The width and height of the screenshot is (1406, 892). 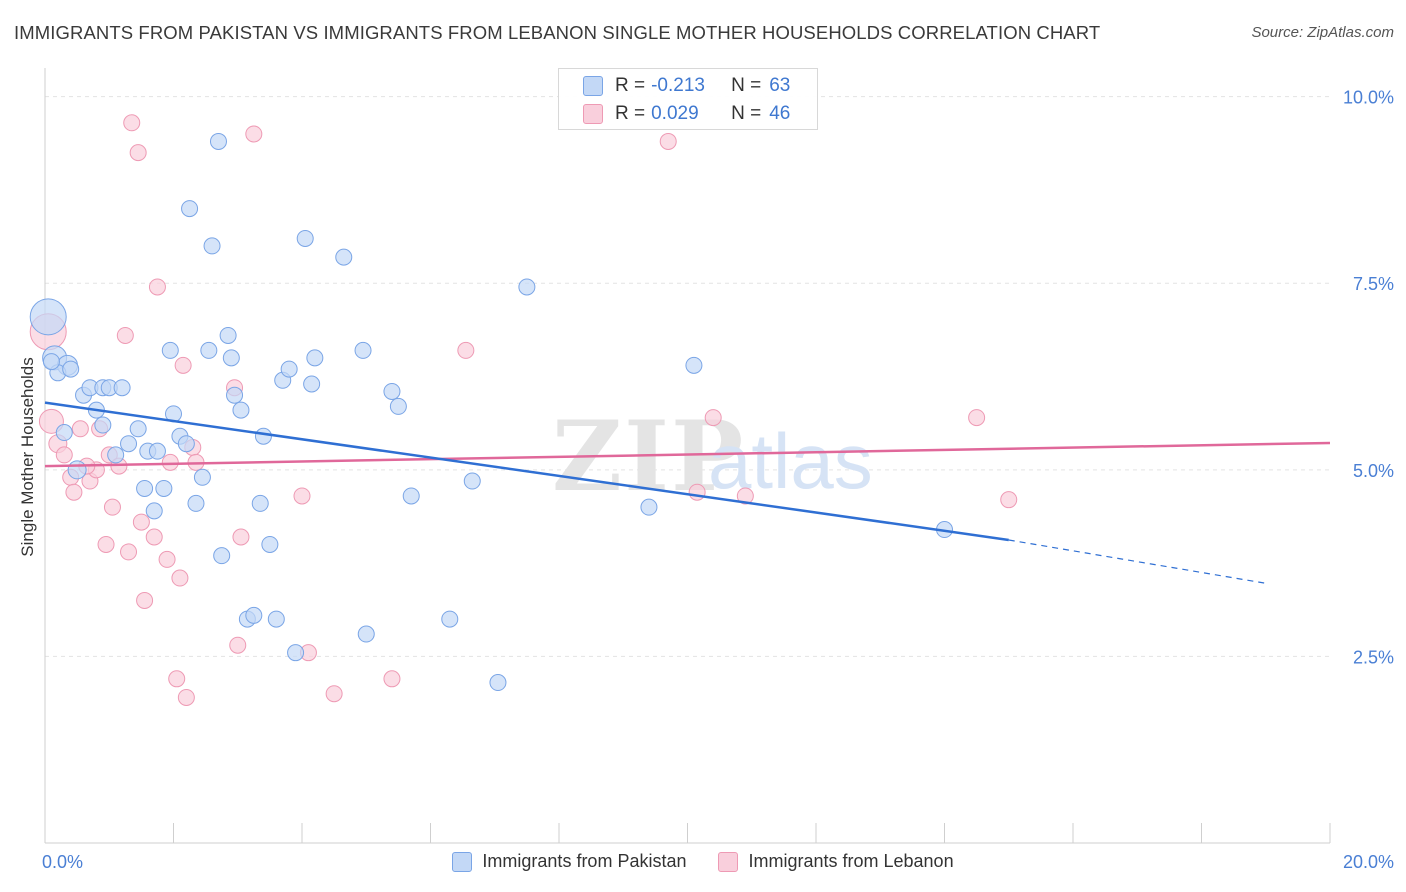 I want to click on source-label: Source: ZipAtlas.com, so click(x=1322, y=32).